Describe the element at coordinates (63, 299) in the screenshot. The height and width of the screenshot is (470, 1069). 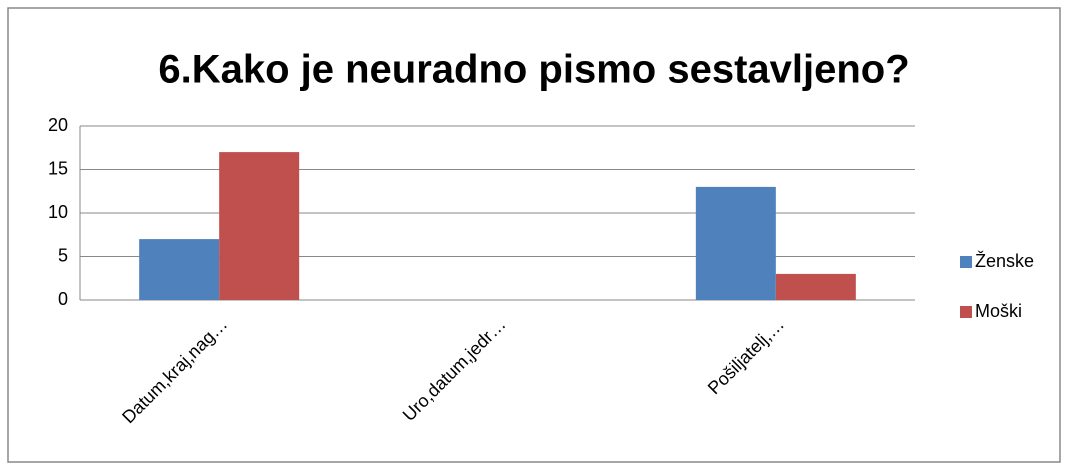
I see `y-tick-label: 0` at that location.